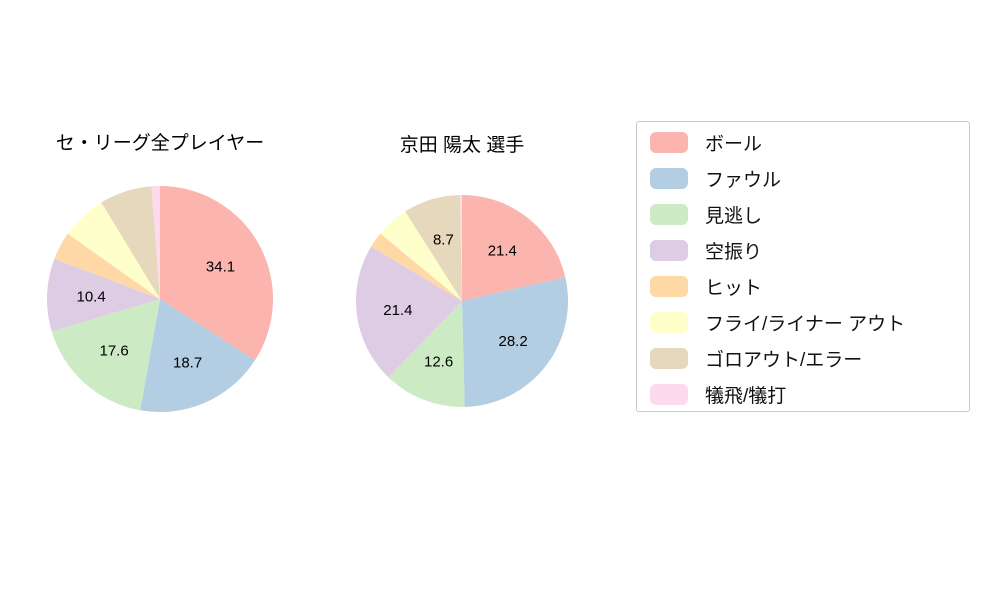 Image resolution: width=1000 pixels, height=600 pixels. Describe the element at coordinates (160, 143) in the screenshot. I see `left-pie-title: セ・リーグ全プレイヤー` at that location.